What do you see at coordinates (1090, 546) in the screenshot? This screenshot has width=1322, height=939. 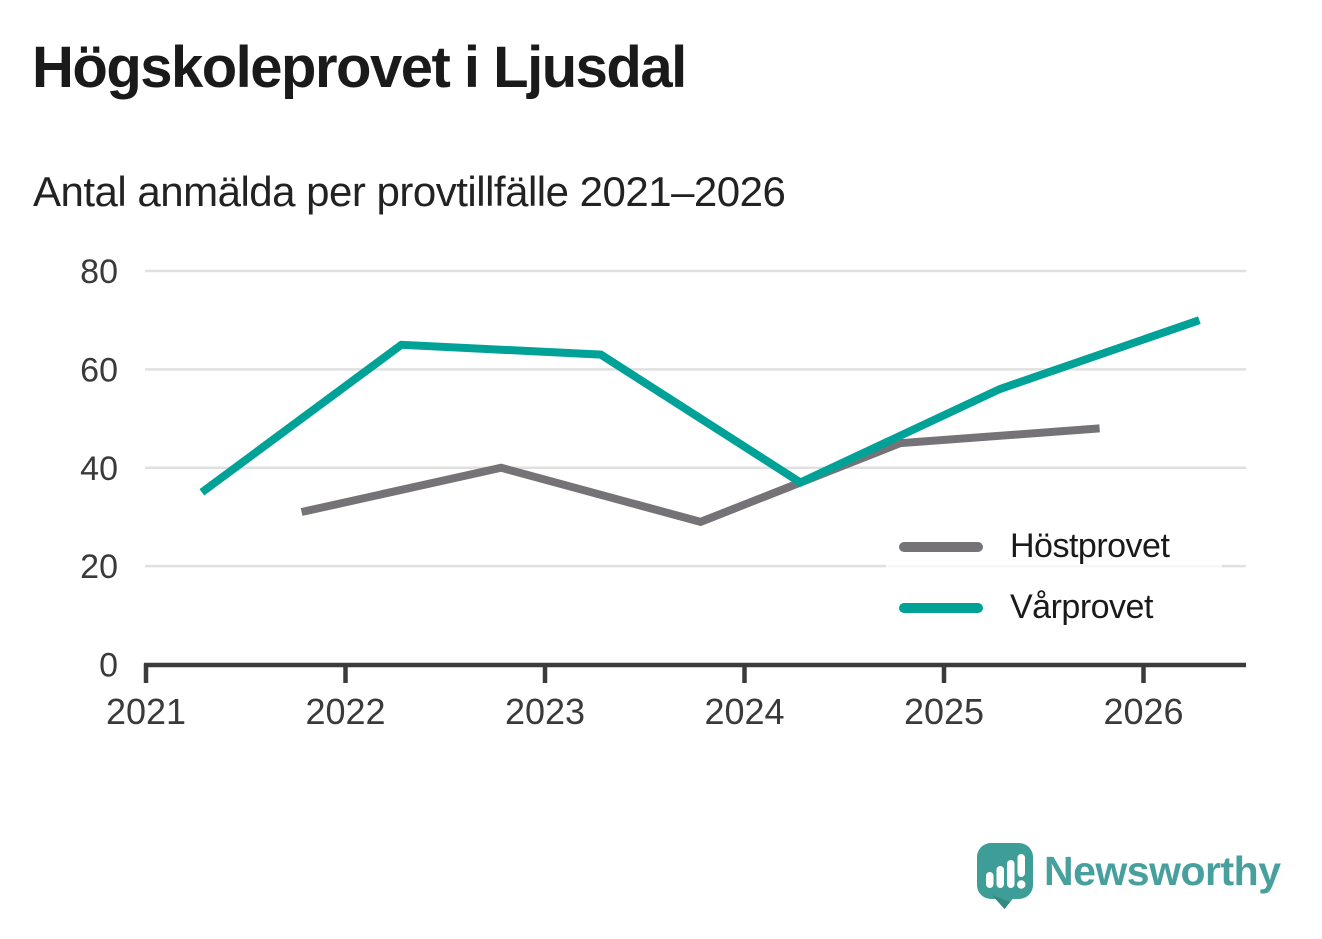 I see `legend-label-hostprovet: Höstprovet` at bounding box center [1090, 546].